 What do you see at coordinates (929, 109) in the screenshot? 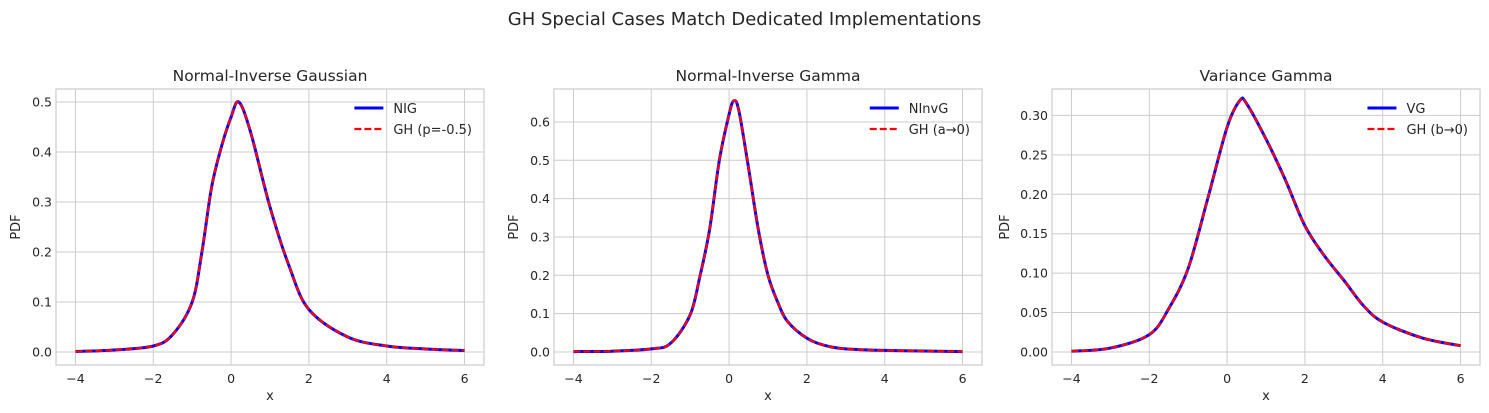
I see `legend-label: NInvG` at bounding box center [929, 109].